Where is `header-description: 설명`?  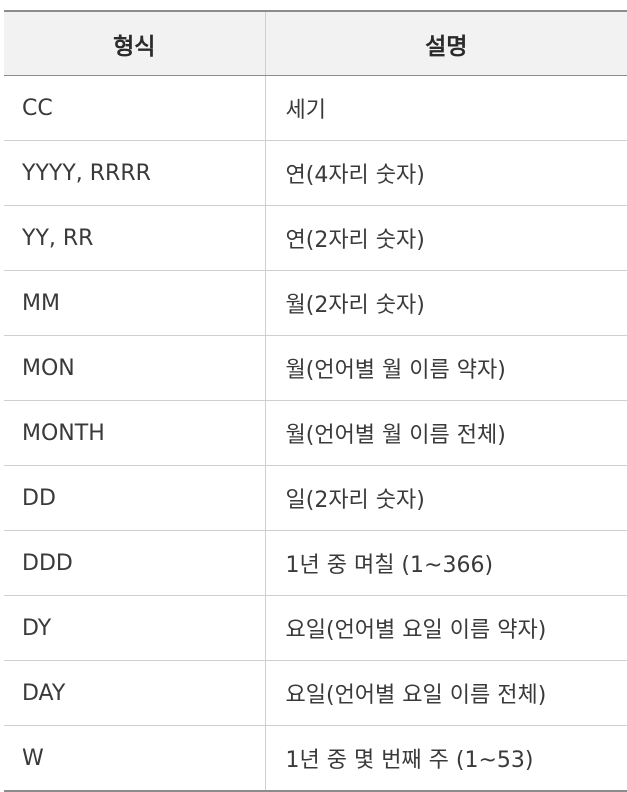
header-description: 설명 is located at coordinates (446, 43).